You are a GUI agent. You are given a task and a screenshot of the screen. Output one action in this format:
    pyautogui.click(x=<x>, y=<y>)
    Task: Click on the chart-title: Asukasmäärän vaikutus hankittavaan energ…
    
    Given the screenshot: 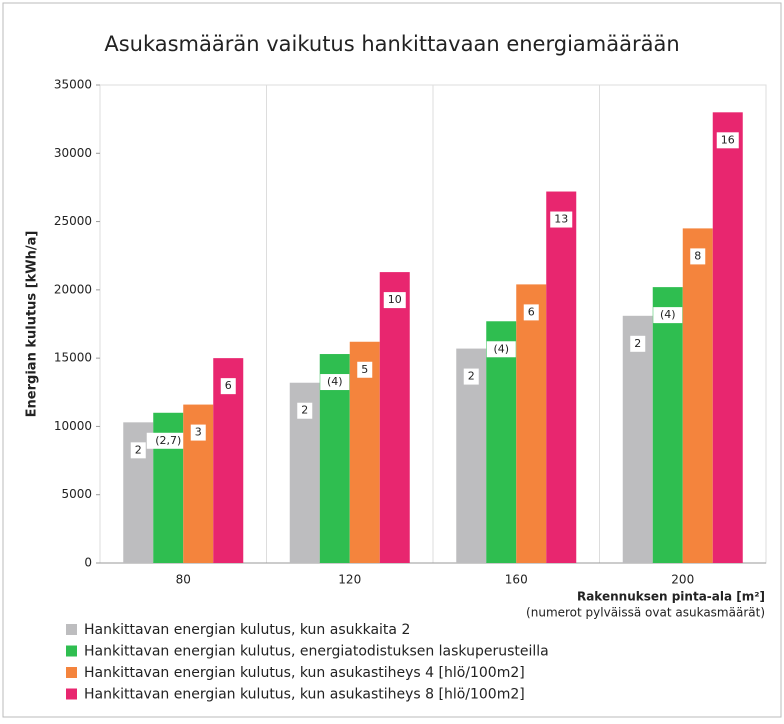 What is the action you would take?
    pyautogui.click(x=391, y=44)
    